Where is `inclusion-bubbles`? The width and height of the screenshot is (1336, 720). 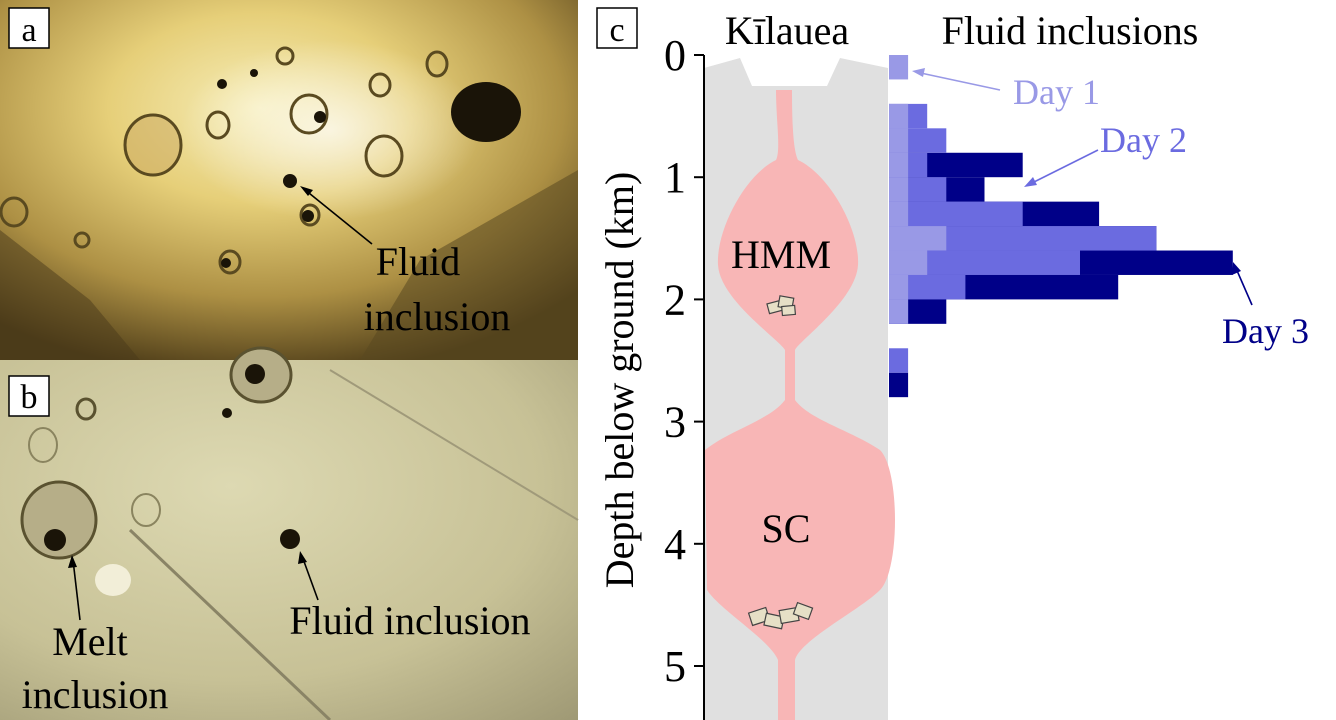 inclusion-bubbles is located at coordinates (224, 160).